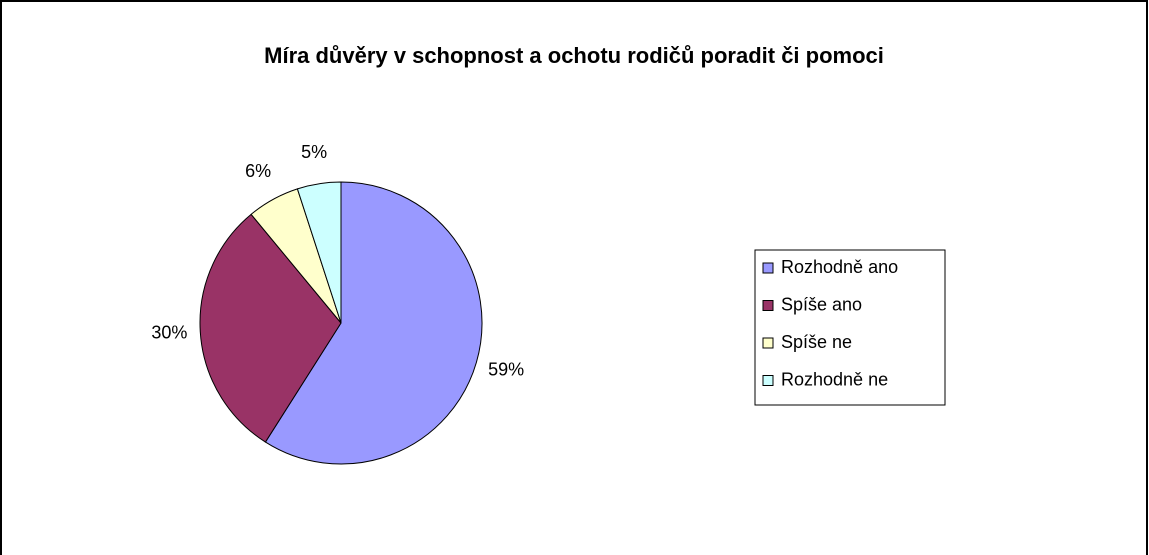 This screenshot has height=555, width=1149. Describe the element at coordinates (258, 171) in the screenshot. I see `data-label: 6%` at that location.